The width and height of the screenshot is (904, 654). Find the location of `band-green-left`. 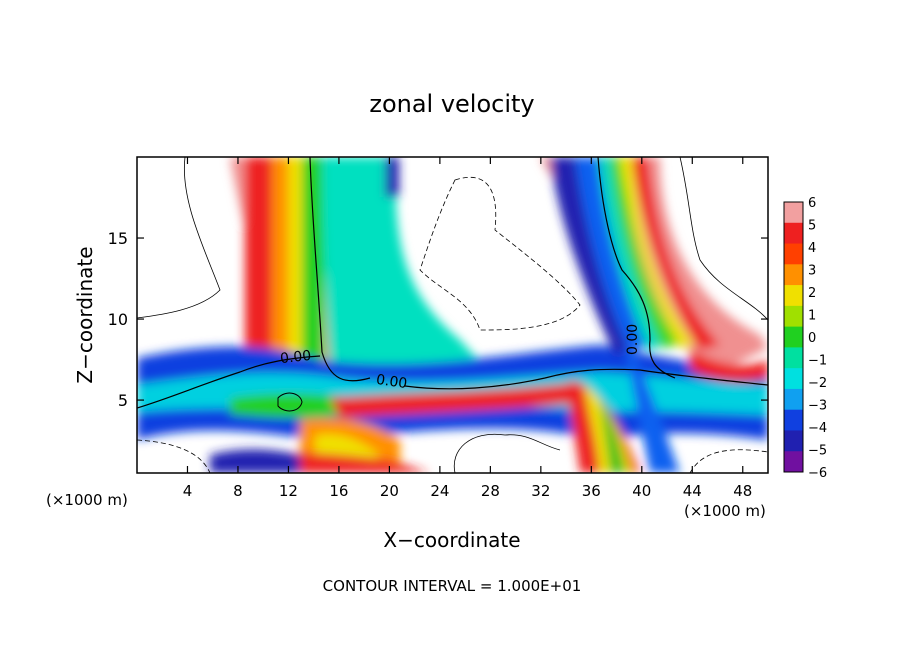

band-green-left is located at coordinates (290, 405).